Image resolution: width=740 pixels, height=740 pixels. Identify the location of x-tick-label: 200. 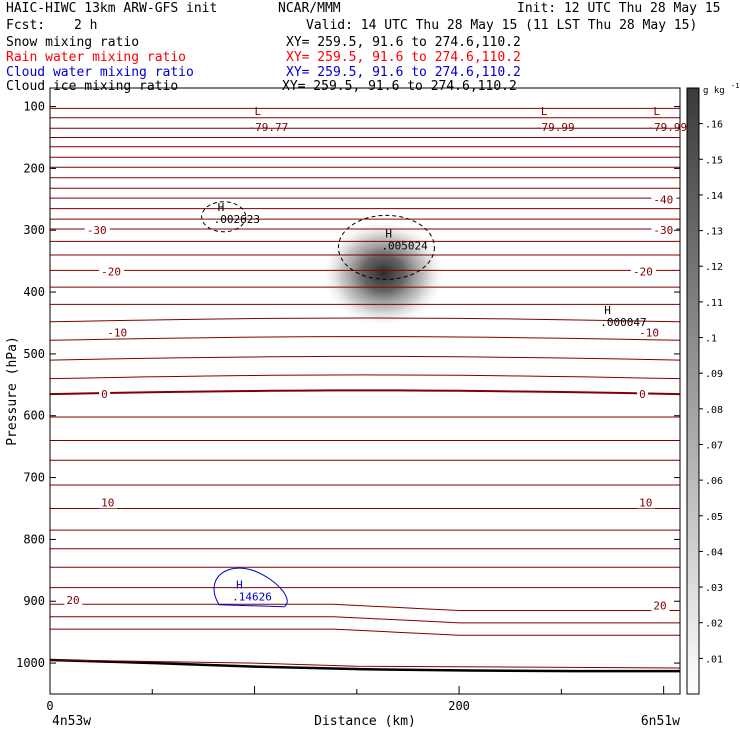
(459, 706).